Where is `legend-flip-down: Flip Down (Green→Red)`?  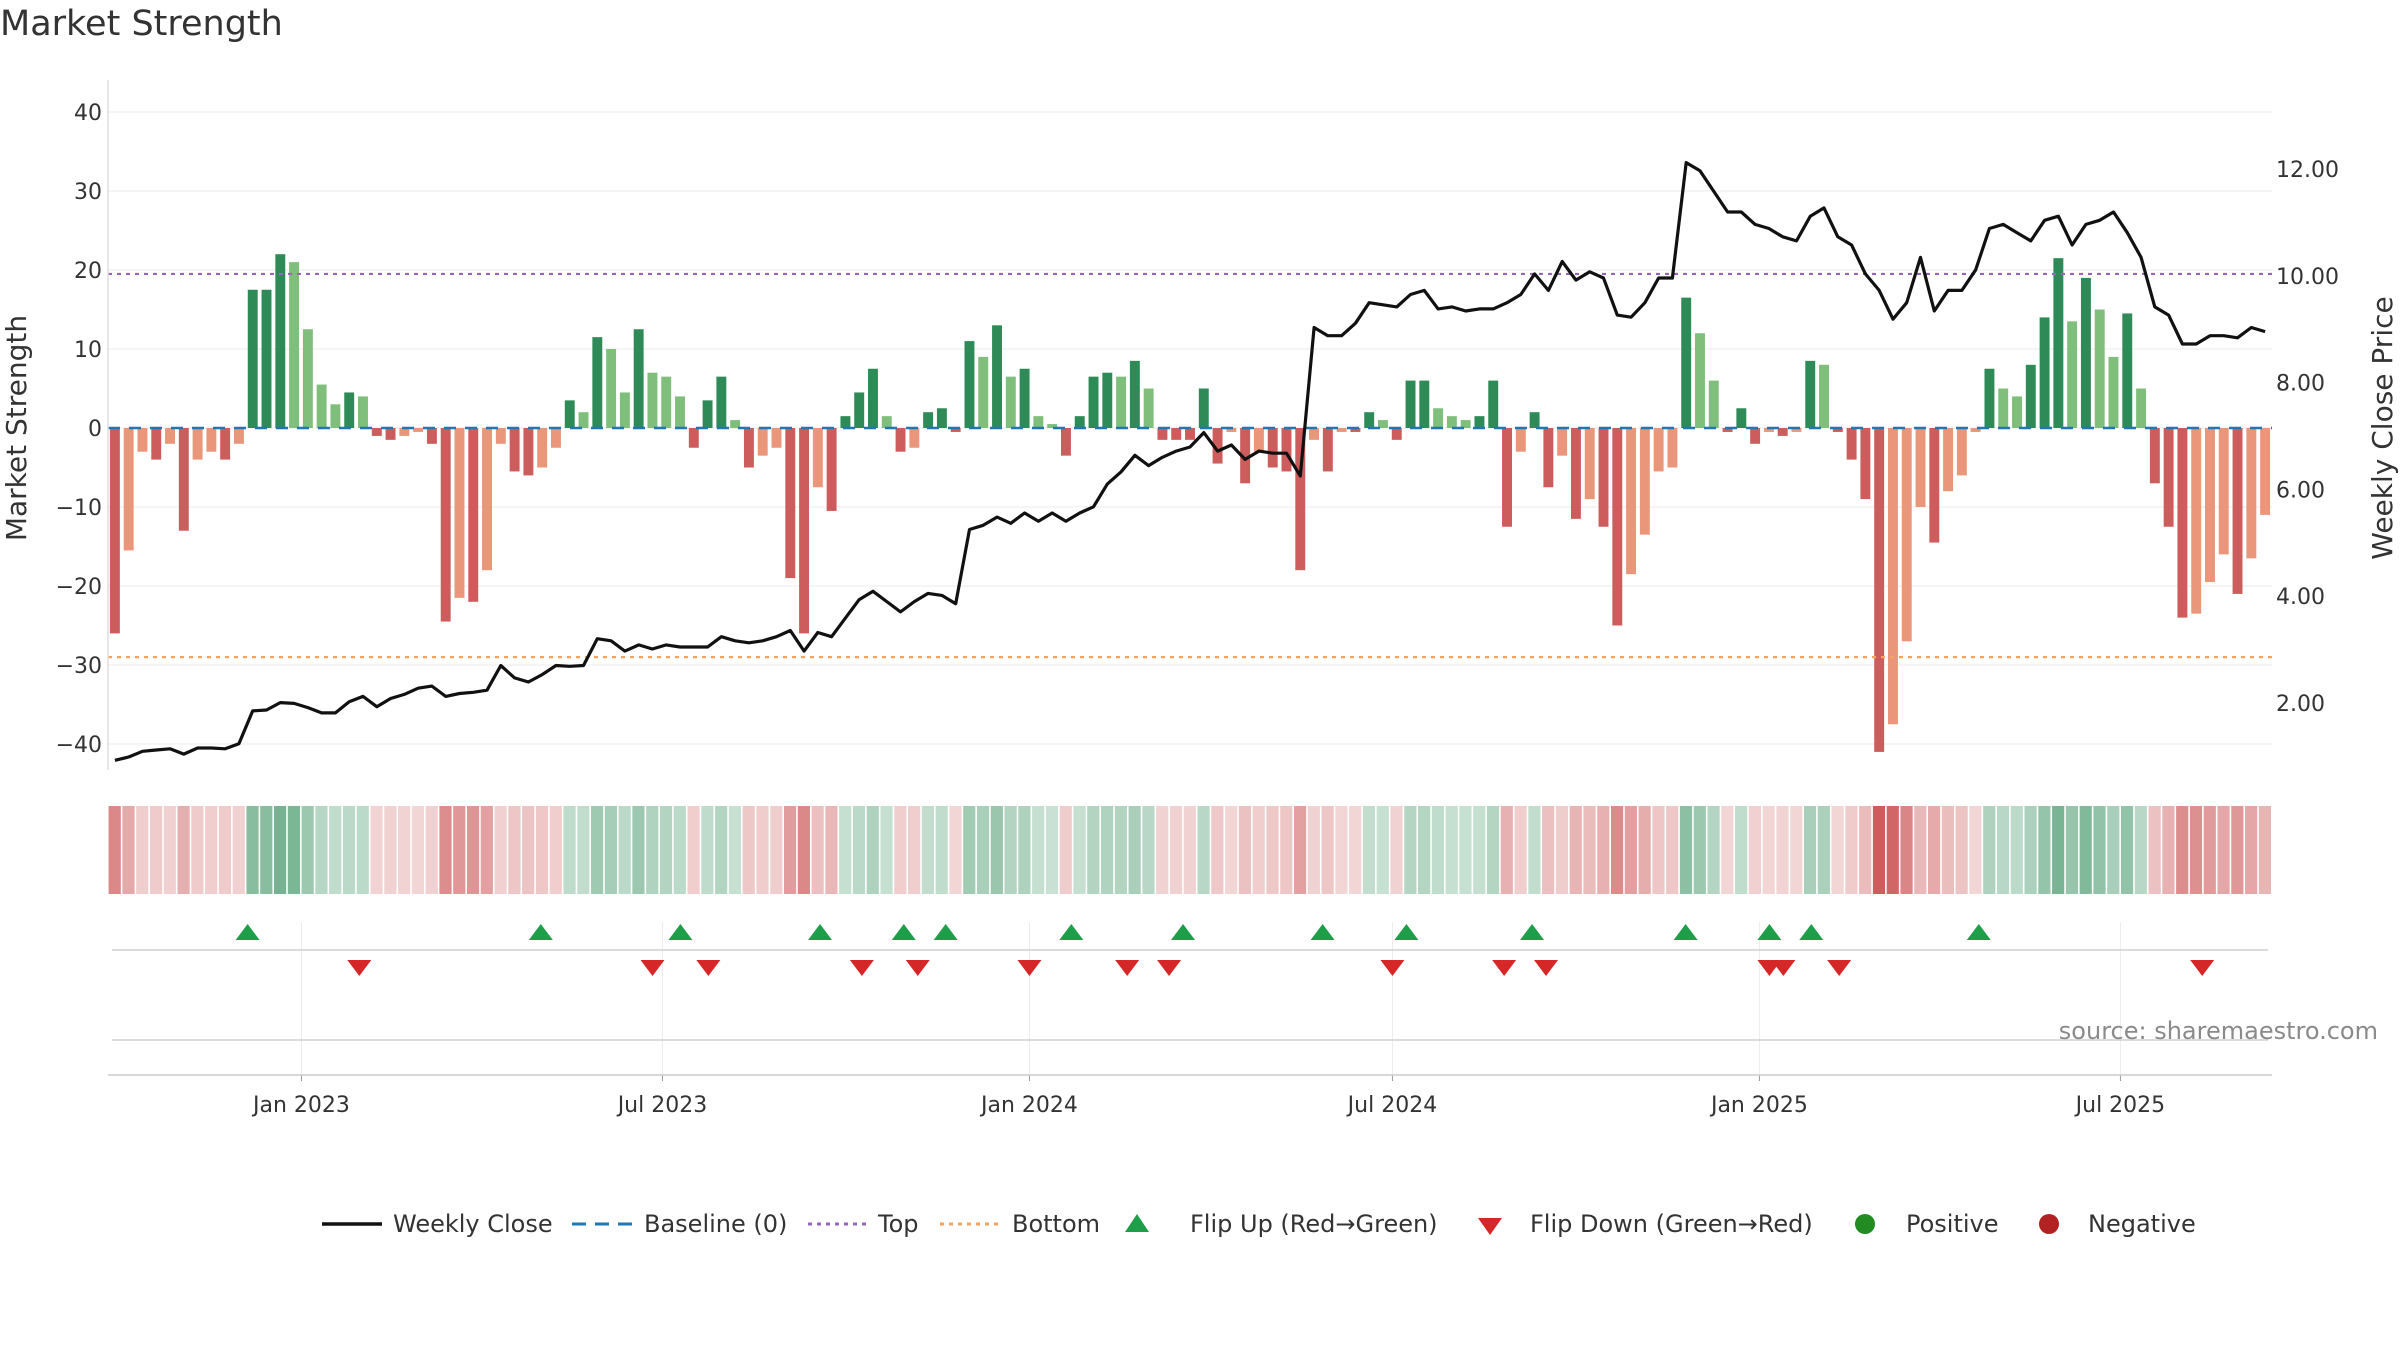
legend-flip-down: Flip Down (Green→Red) is located at coordinates (1671, 1224).